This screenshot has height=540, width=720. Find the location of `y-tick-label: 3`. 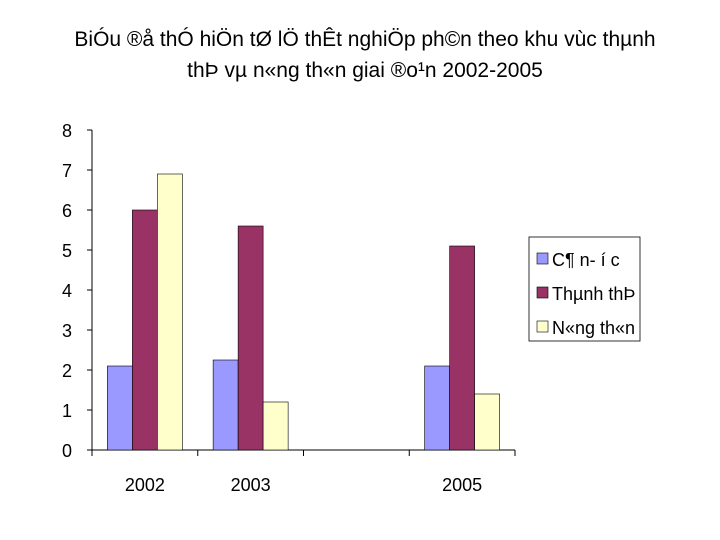

y-tick-label: 3 is located at coordinates (67, 331).